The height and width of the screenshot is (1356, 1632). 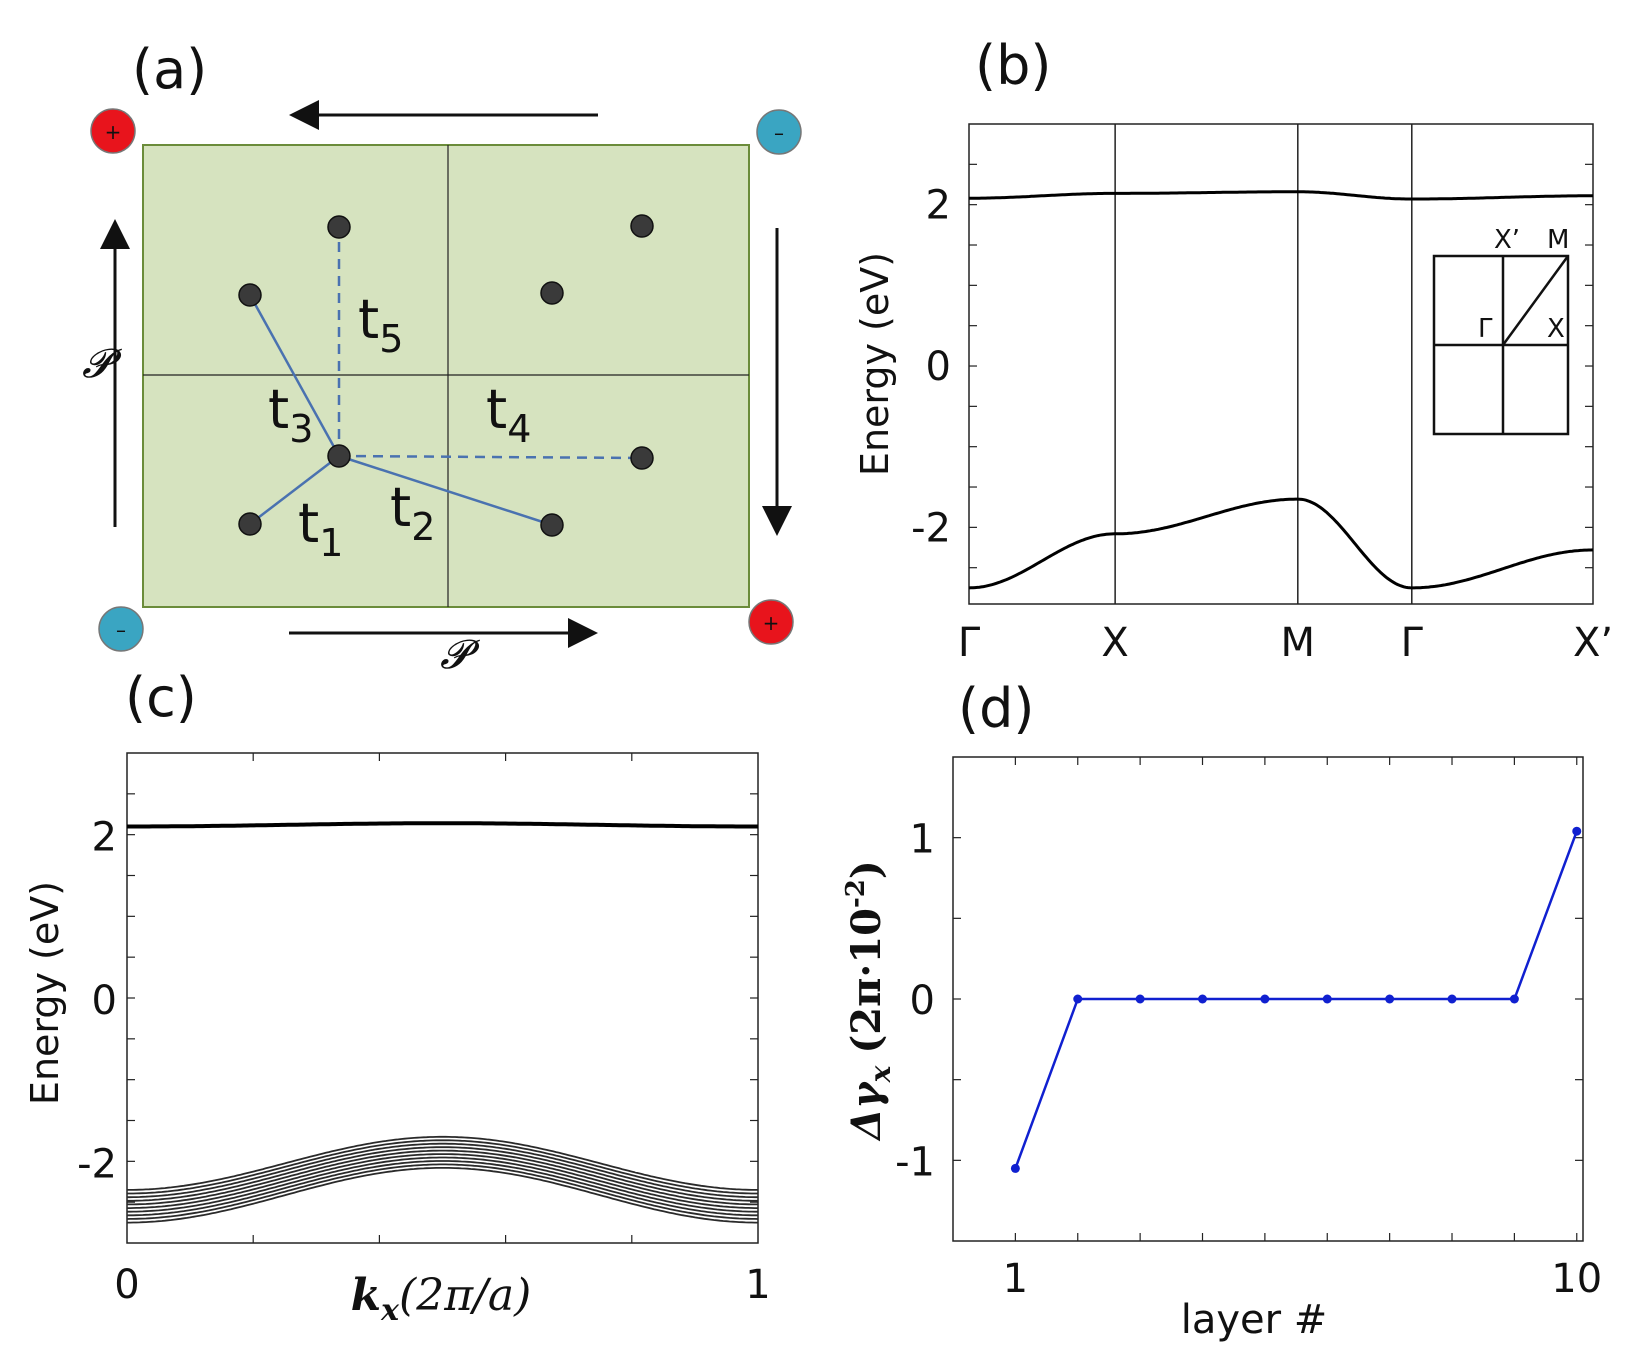 I want to click on d-xtick-labels: 1 10, so click(x=1303, y=1279).